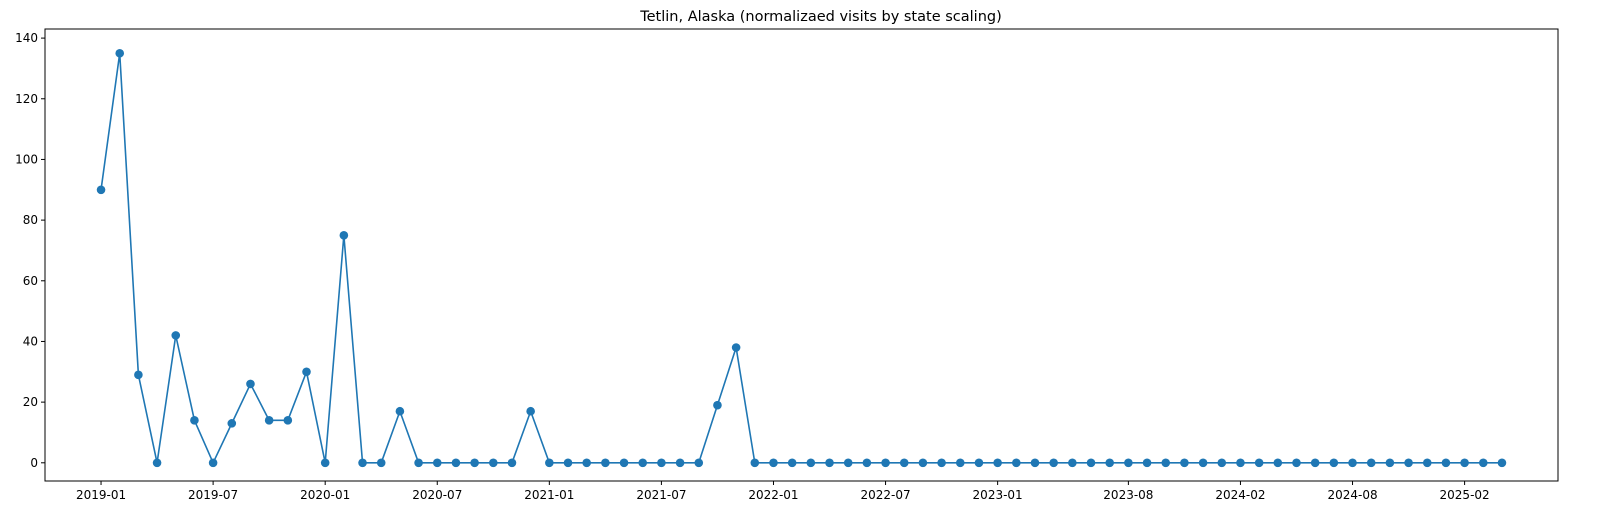  Describe the element at coordinates (30, 250) in the screenshot. I see `y-axis: 0 20 40 60 80 100 120 140` at that location.